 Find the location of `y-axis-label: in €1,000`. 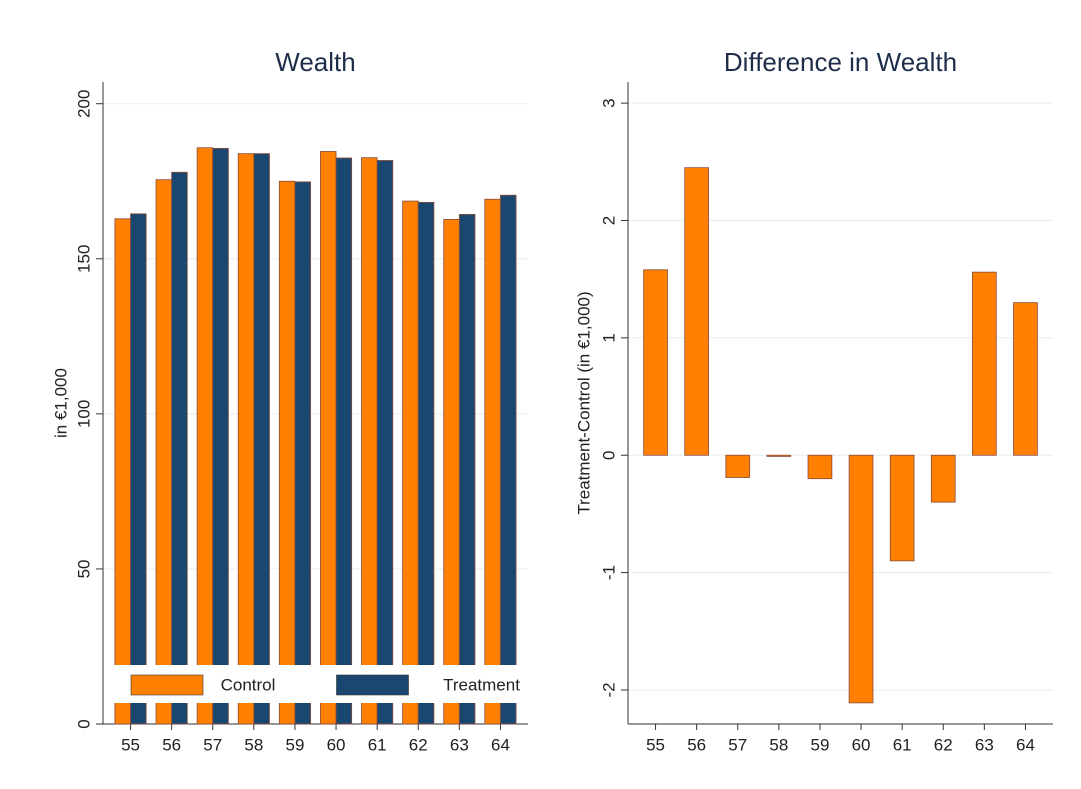

y-axis-label: in €1,000 is located at coordinates (60, 403).